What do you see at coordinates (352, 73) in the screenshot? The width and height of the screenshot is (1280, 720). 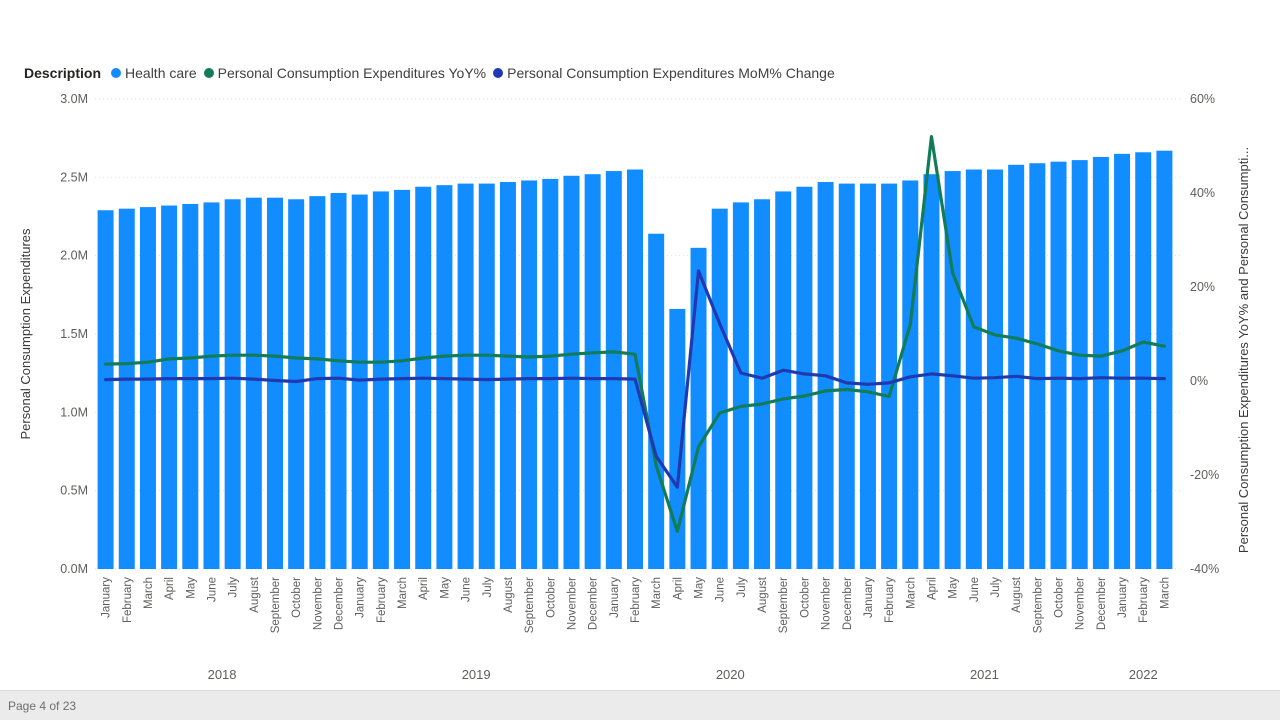 I see `legend-item-label: Personal Consumption Expenditures YoY%` at bounding box center [352, 73].